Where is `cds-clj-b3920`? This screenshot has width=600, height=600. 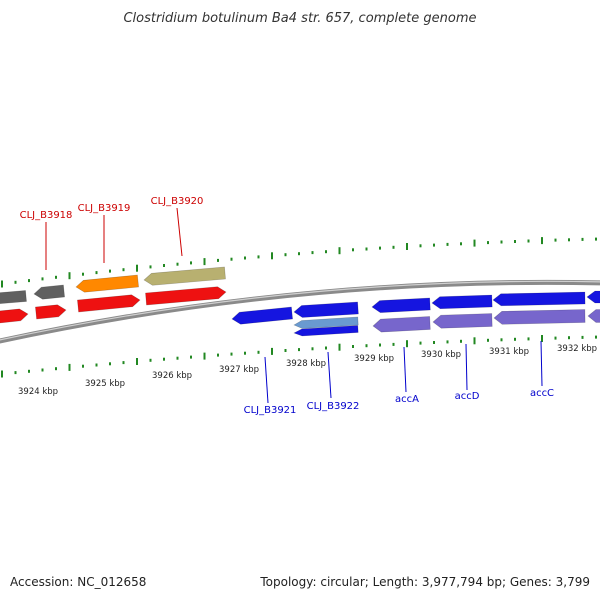 cds-clj-b3920 is located at coordinates (186, 296).